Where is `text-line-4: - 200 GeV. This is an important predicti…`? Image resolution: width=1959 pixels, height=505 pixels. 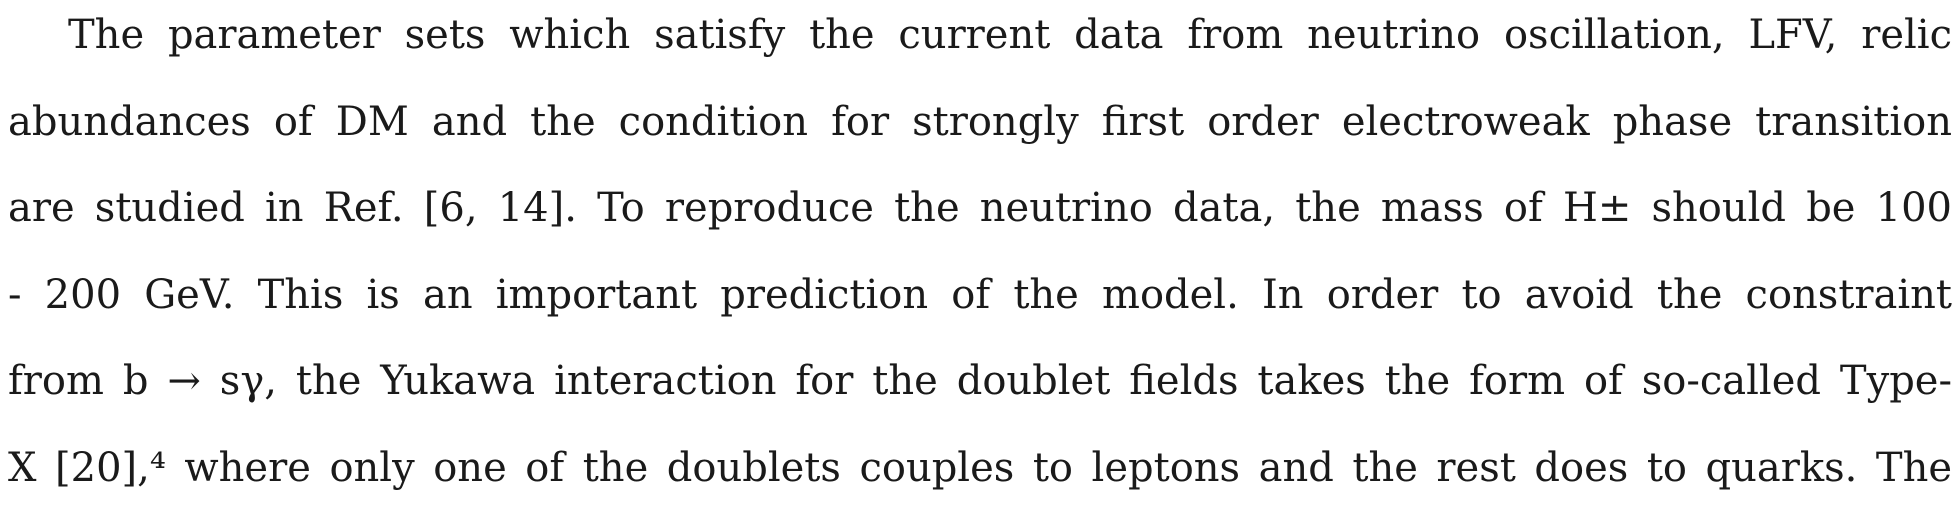
text-line-4: - 200 GeV. This is an important predicti… is located at coordinates (980, 294).